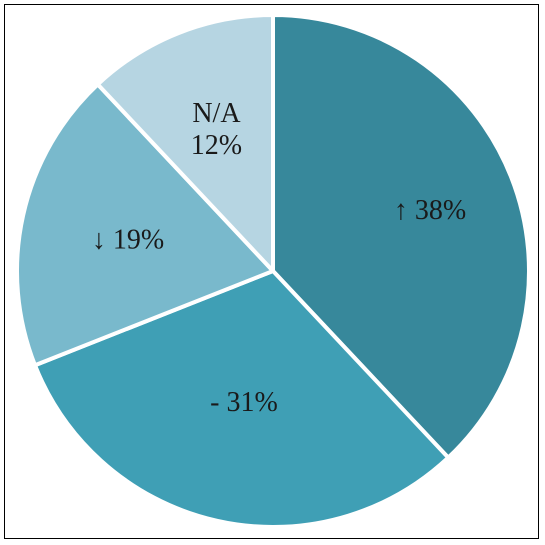 This screenshot has width=545, height=545. Describe the element at coordinates (128, 240) in the screenshot. I see `slice-label-3: ↓ 19%` at that location.